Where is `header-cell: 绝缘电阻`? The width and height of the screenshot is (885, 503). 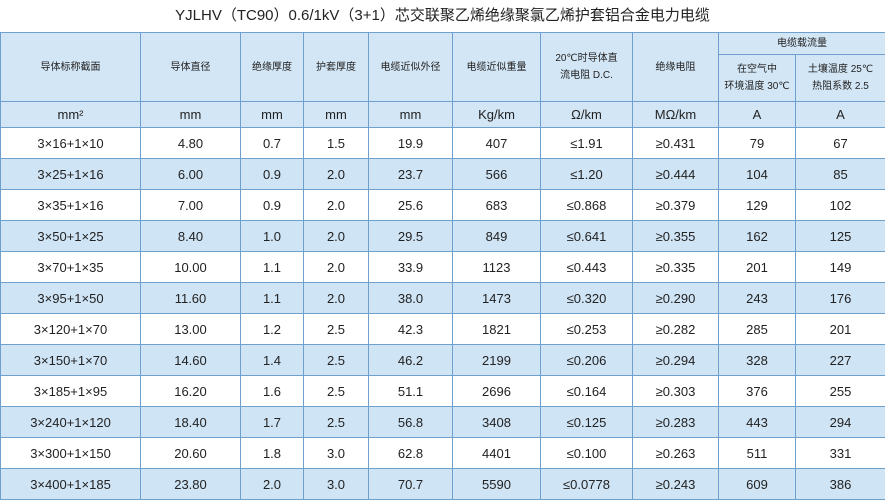
header-cell: 绝缘电阻 is located at coordinates (675, 67).